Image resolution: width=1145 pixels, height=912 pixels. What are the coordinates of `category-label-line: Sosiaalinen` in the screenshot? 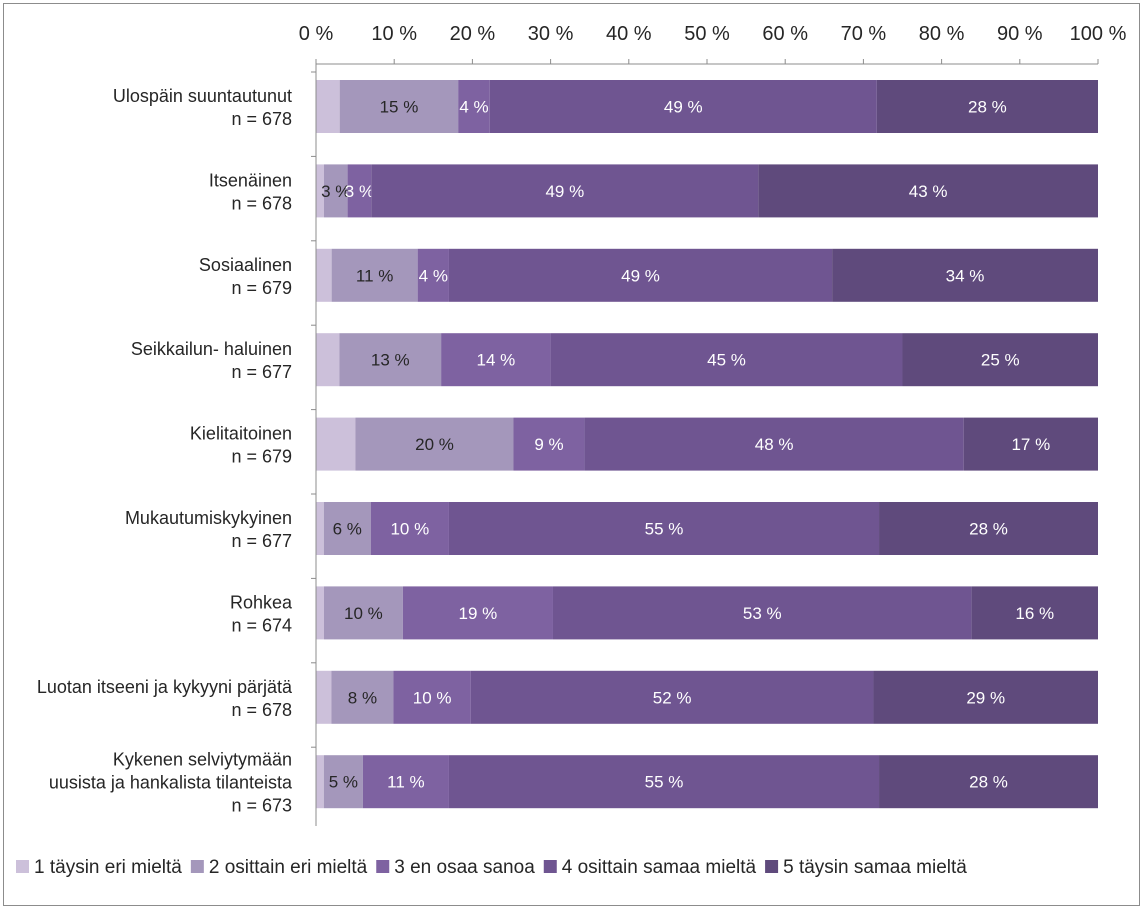 It's located at (245, 265).